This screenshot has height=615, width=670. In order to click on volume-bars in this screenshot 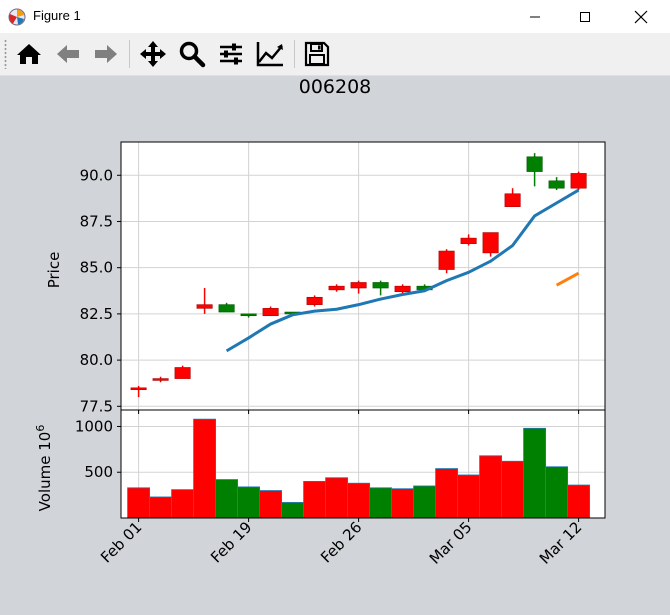, I will do `click(358, 468)`.